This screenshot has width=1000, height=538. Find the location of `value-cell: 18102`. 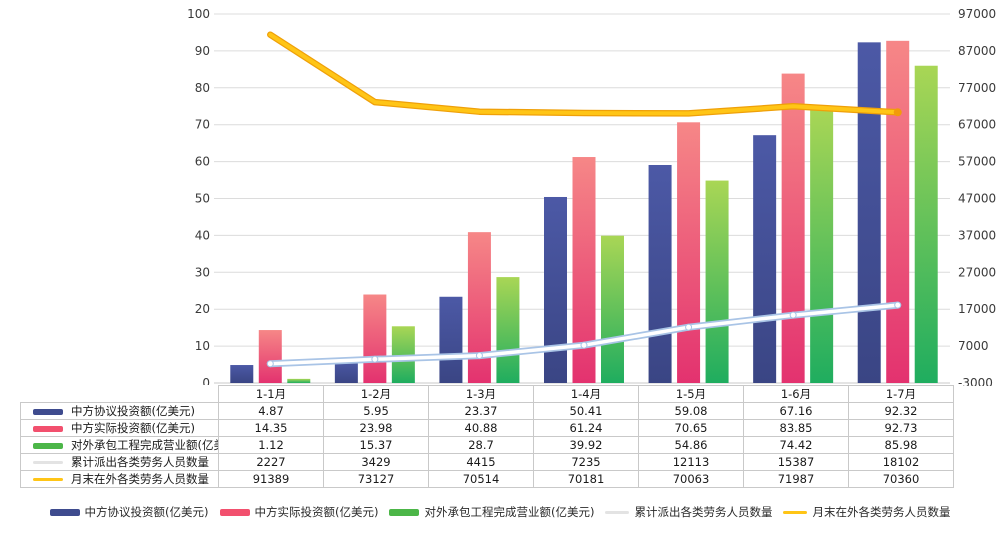

value-cell: 18102 is located at coordinates (901, 462).